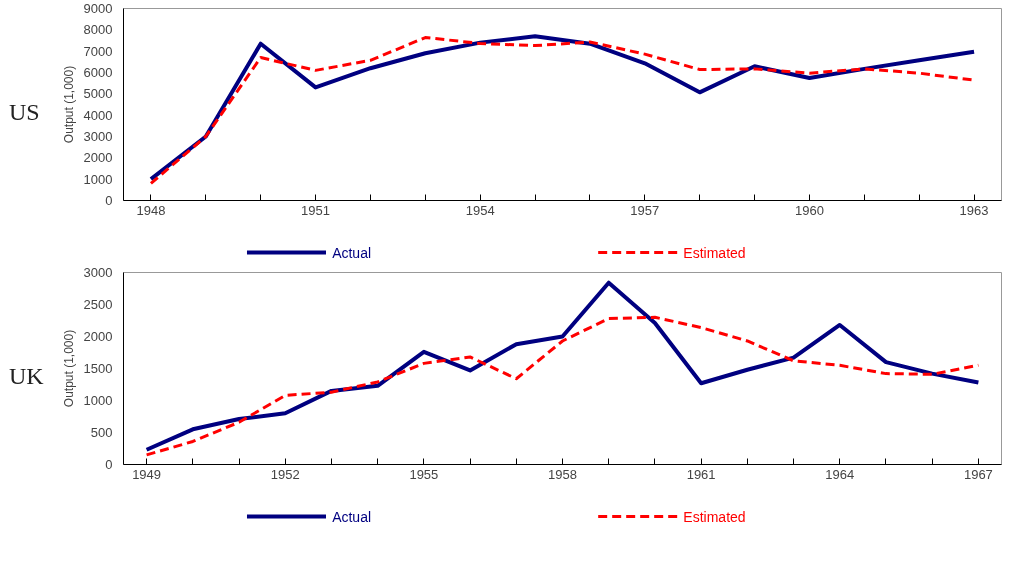  What do you see at coordinates (809, 210) in the screenshot?
I see `x-tick-label: 1960` at bounding box center [809, 210].